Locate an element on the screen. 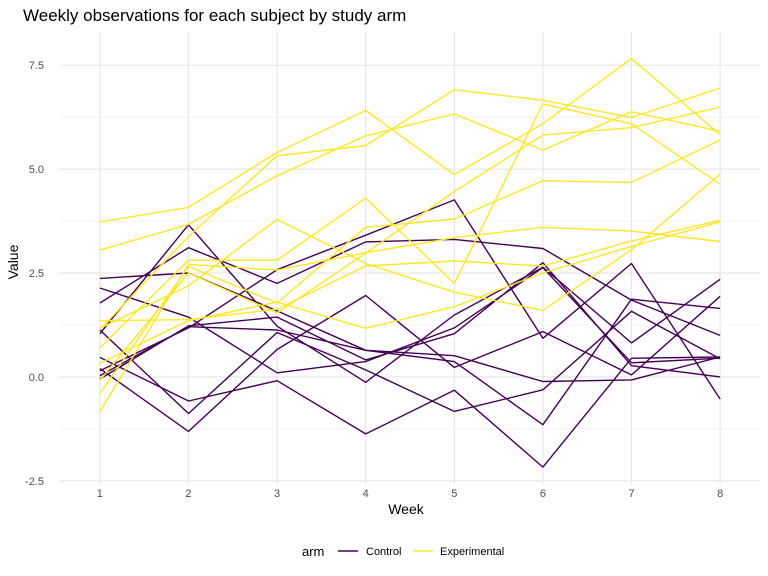  legend: arm Control Experimental is located at coordinates (403, 551).